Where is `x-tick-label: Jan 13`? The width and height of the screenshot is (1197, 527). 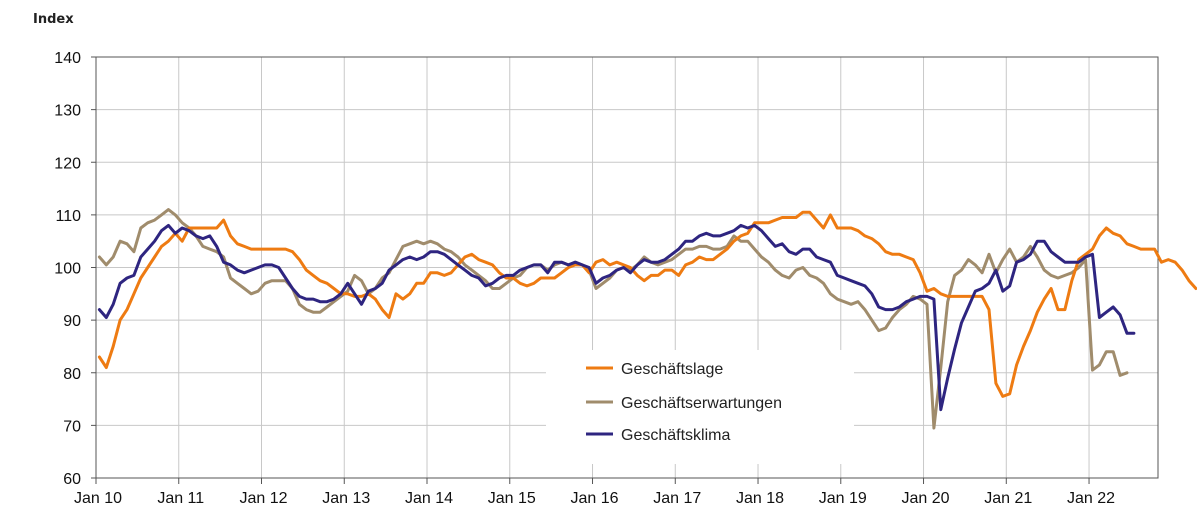
x-tick-label: Jan 13 is located at coordinates (346, 498).